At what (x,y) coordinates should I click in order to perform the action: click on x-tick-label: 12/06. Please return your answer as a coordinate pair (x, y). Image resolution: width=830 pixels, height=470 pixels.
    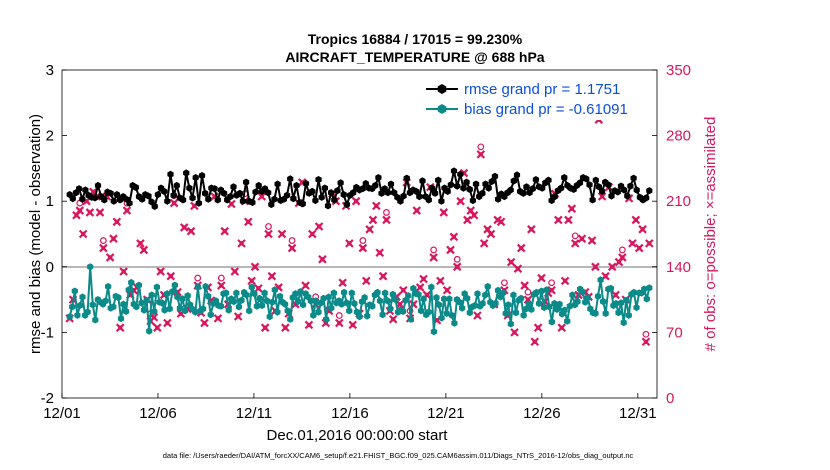
    Looking at the image, I should click on (158, 413).